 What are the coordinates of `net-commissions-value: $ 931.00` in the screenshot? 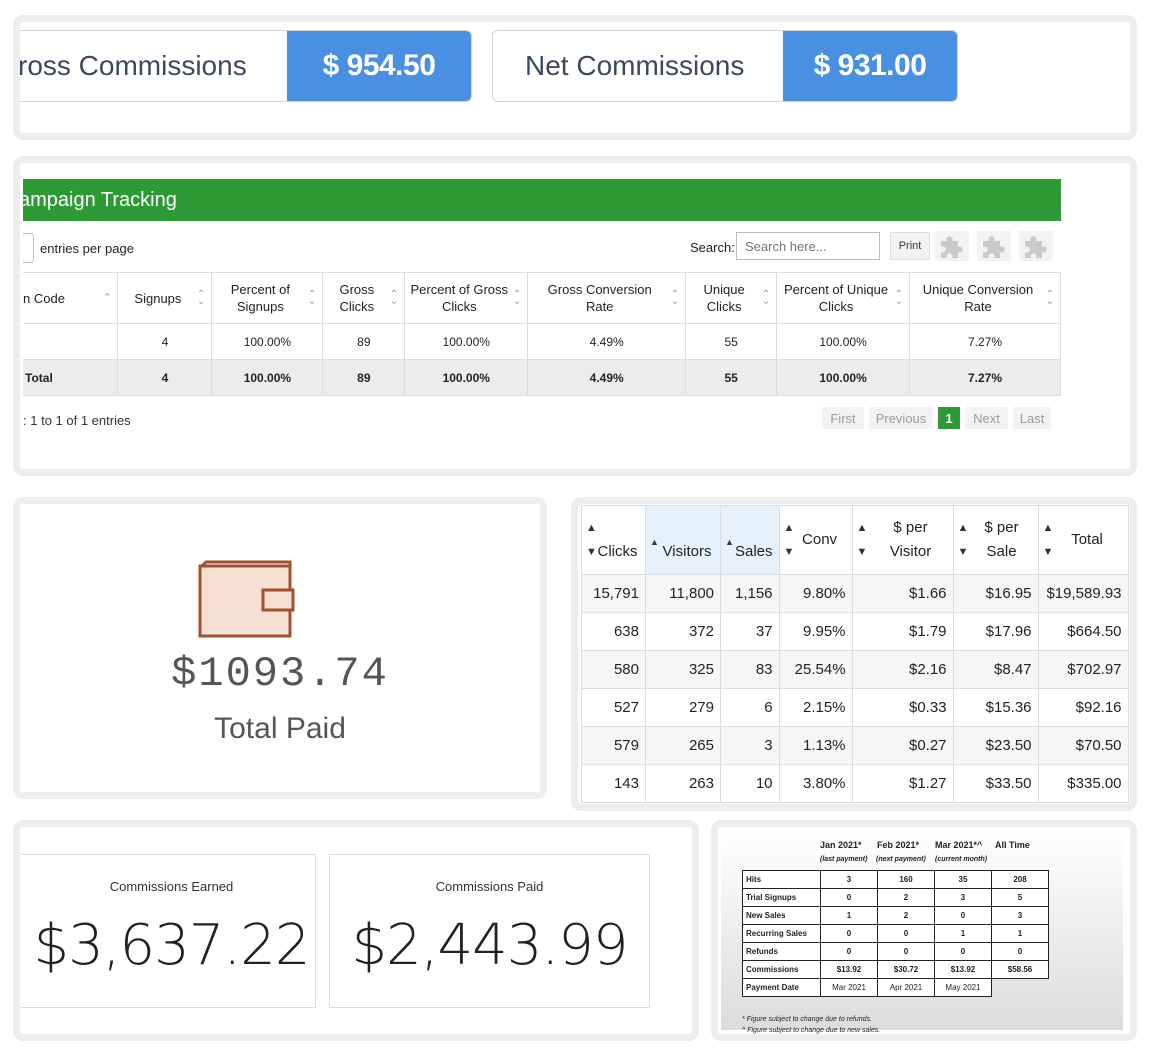 It's located at (870, 66).